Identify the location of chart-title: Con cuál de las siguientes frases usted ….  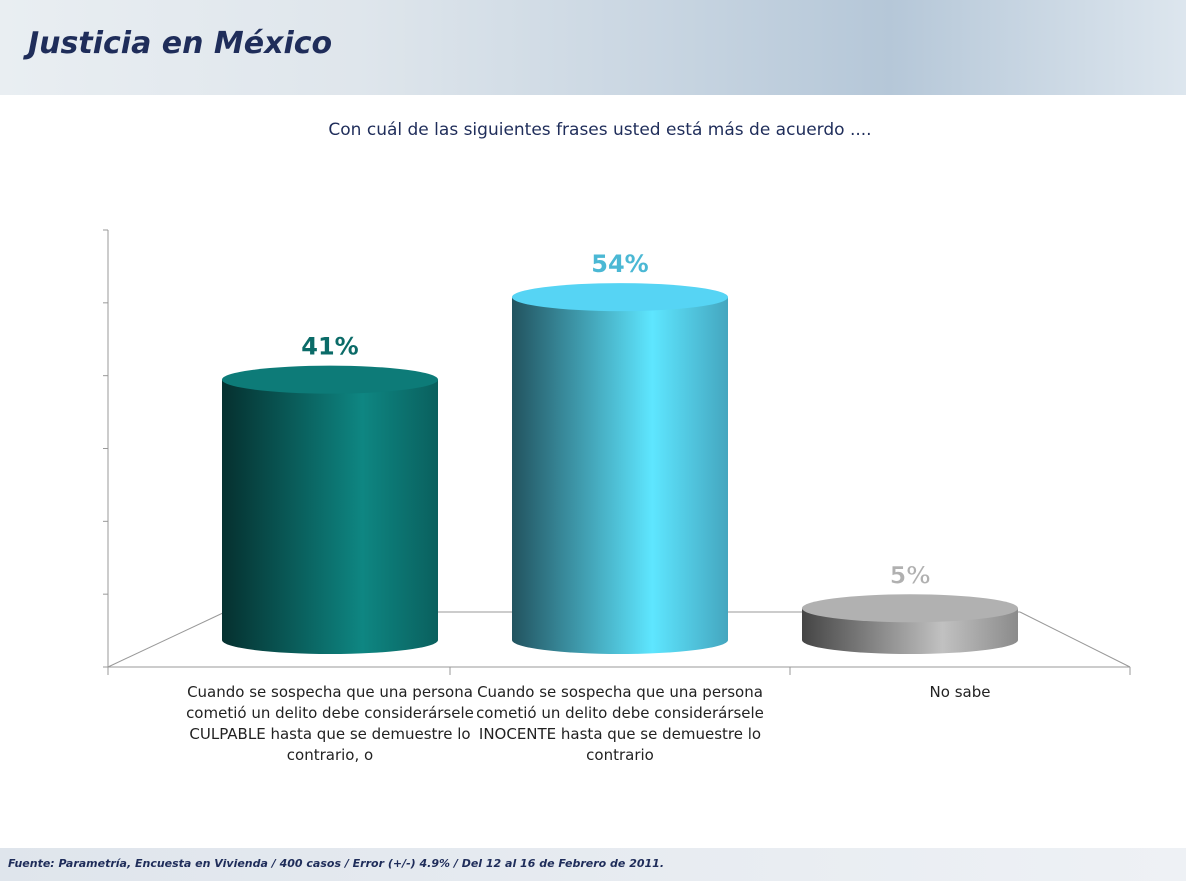
(599, 130).